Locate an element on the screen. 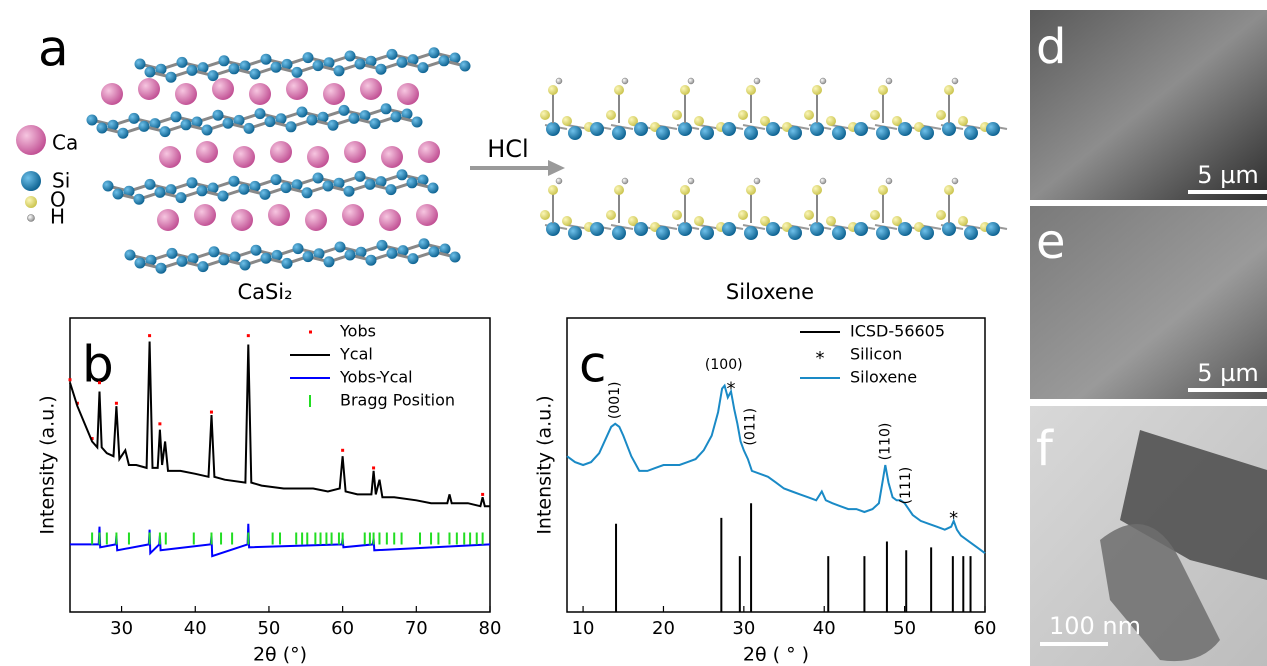  legend-entry: * Silicon is located at coordinates (859, 357).